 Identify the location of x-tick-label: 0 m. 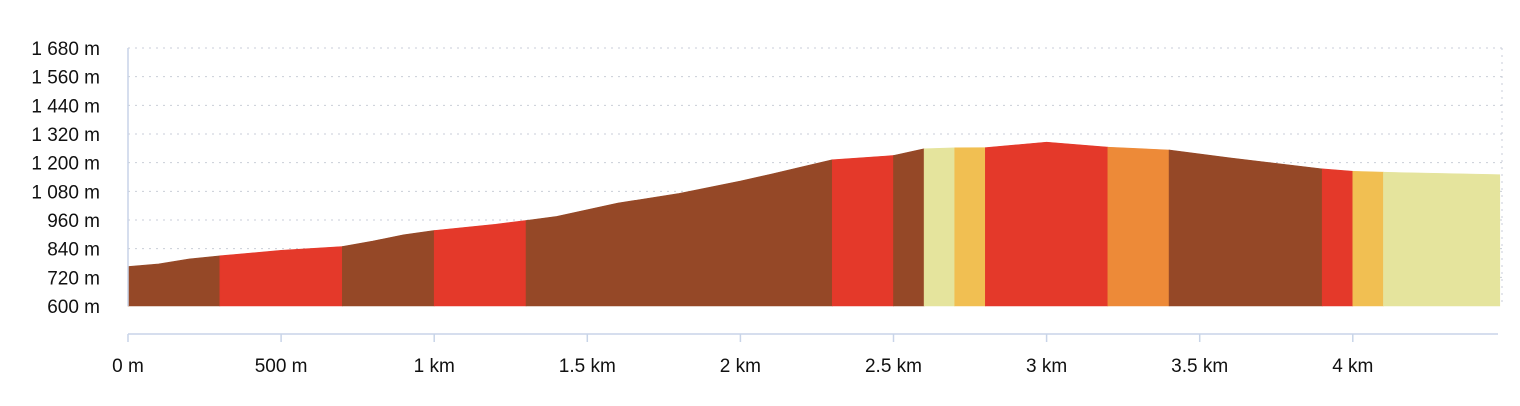
(128, 366).